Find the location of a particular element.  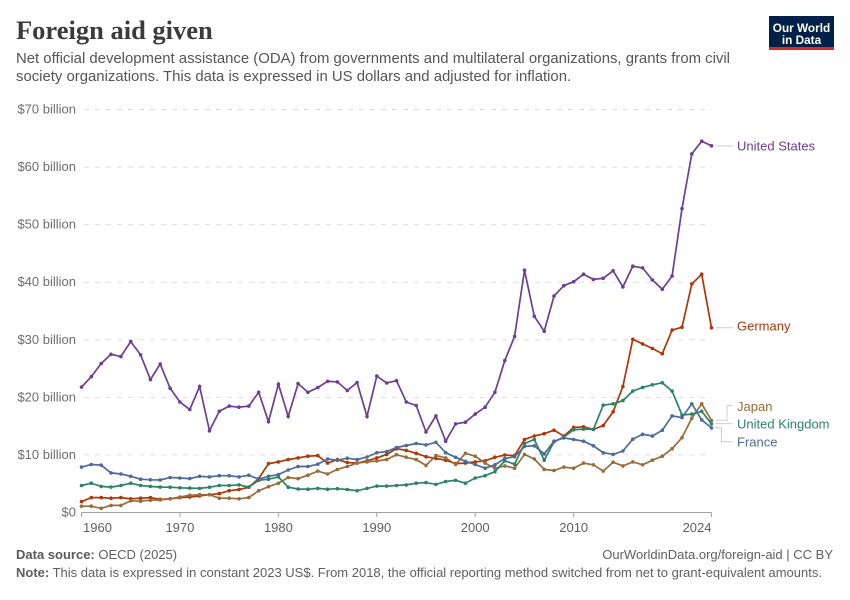

svg-text: $70 billion is located at coordinates (46, 109).